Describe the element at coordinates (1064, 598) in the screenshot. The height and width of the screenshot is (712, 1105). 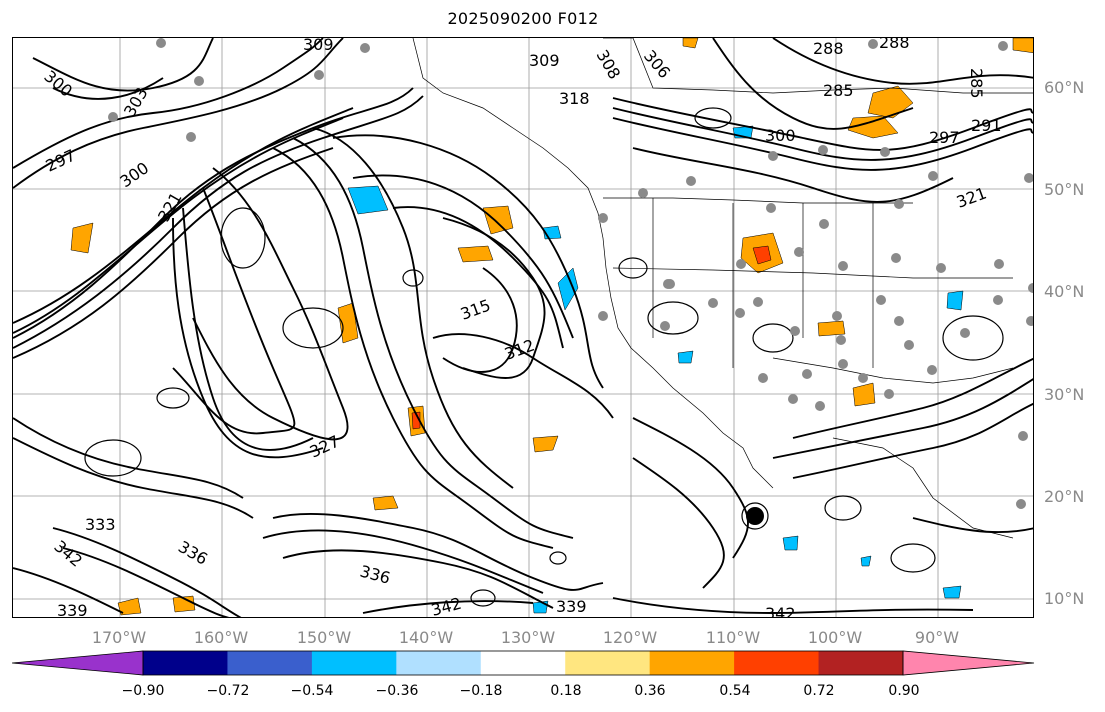
I see `lat-label: 10°N` at that location.